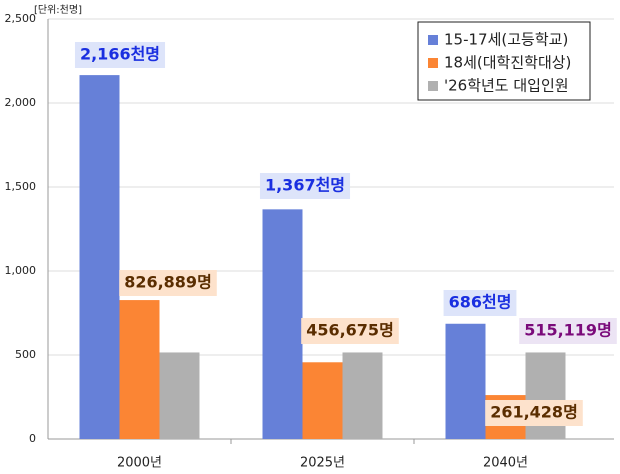  What do you see at coordinates (139, 463) in the screenshot?
I see `x-tick-label: 2000년` at bounding box center [139, 463].